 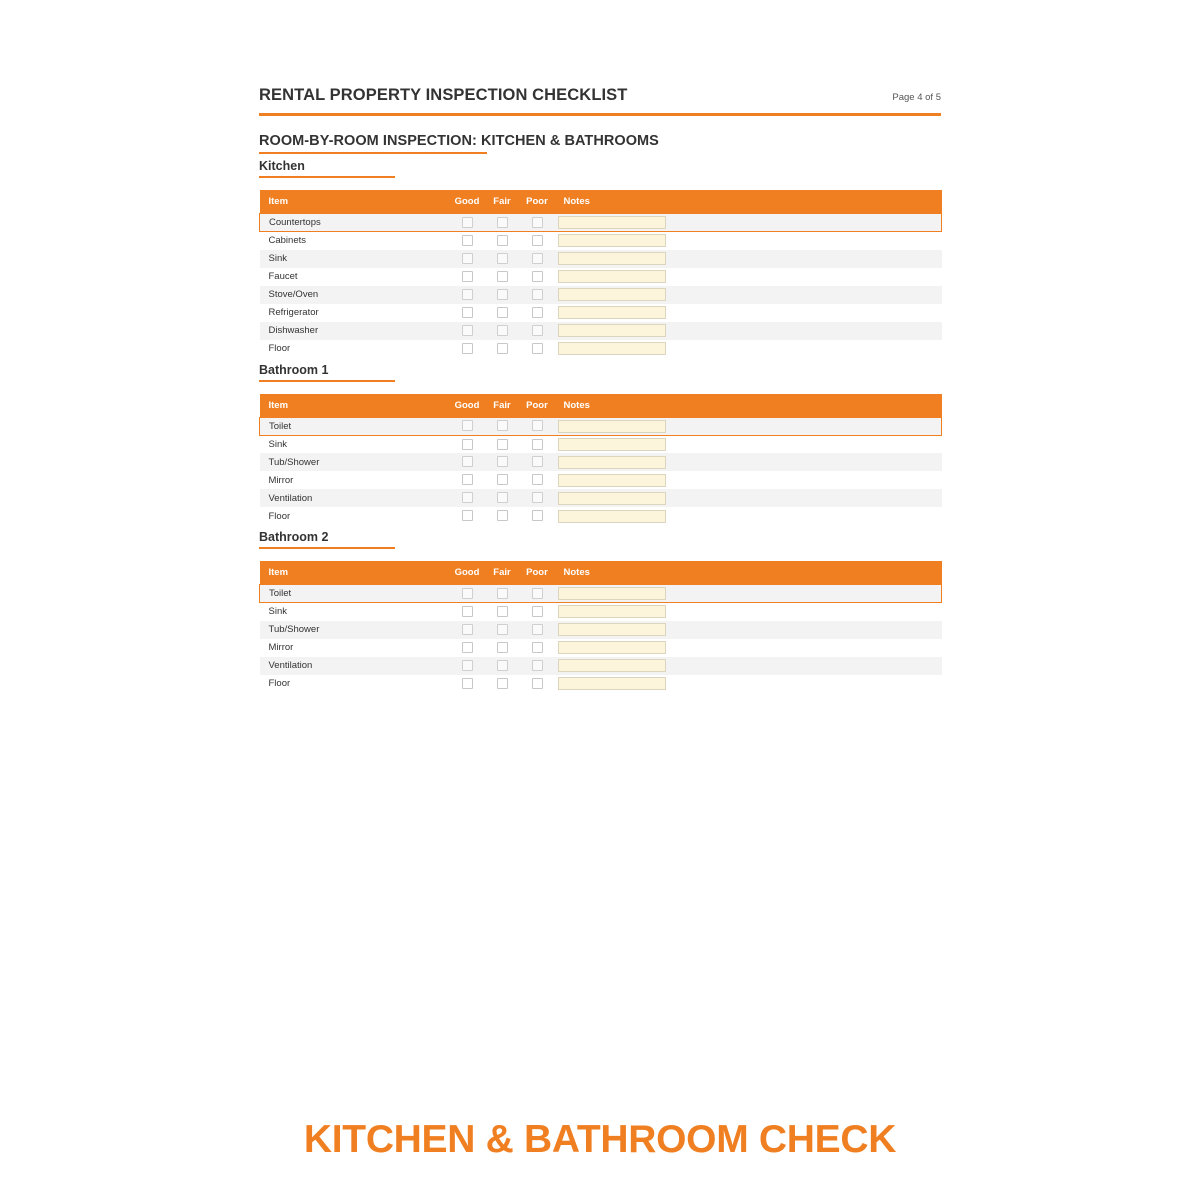 I want to click on table-row: Countertops, so click(x=600, y=222).